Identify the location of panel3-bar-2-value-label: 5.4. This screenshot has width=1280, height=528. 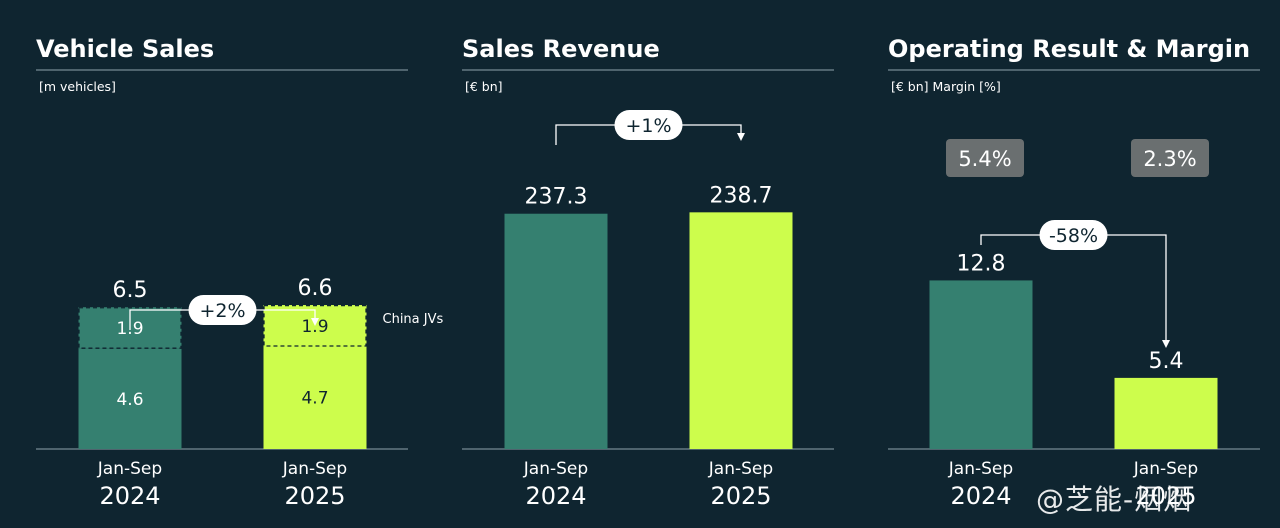
(1166, 361).